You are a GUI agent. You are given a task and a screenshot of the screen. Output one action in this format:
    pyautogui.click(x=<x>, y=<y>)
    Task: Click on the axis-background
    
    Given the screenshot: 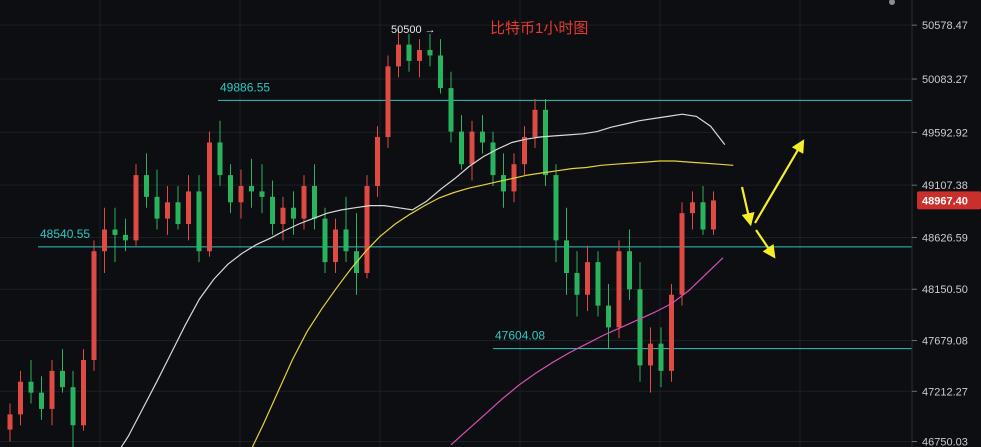 What is the action you would take?
    pyautogui.click(x=946, y=223)
    